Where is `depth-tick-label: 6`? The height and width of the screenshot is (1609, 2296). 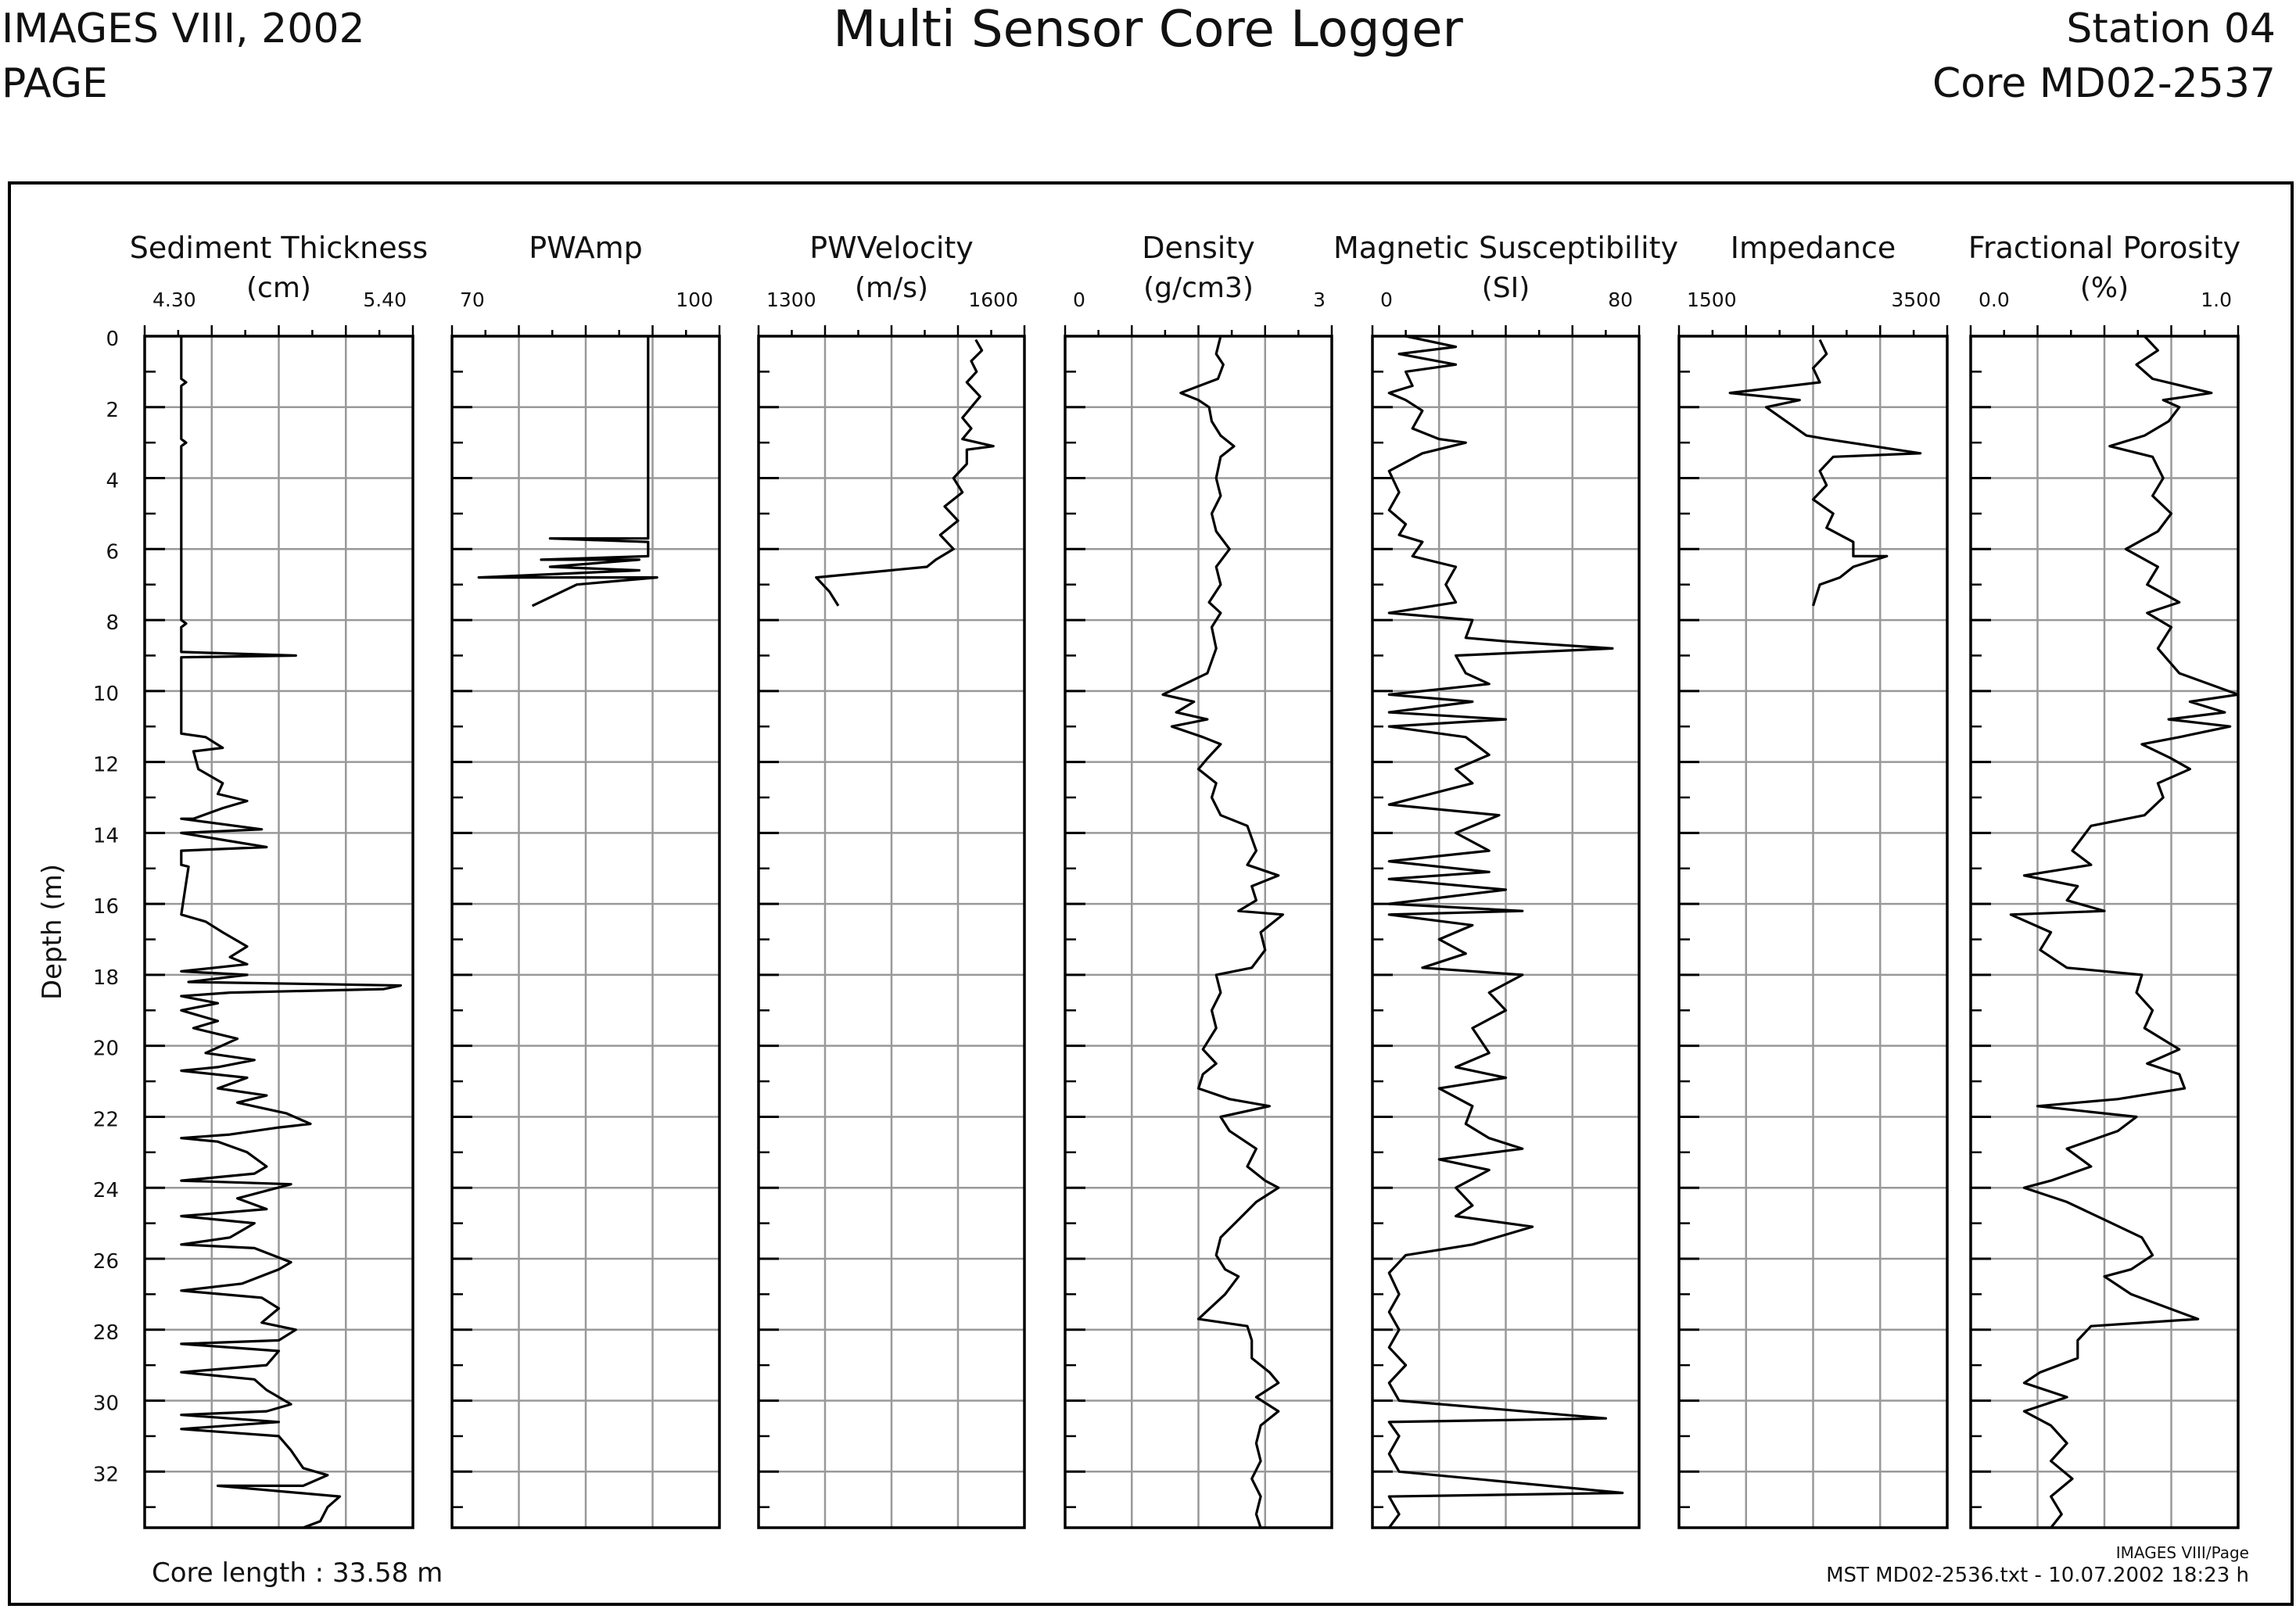 depth-tick-label: 6 is located at coordinates (112, 552).